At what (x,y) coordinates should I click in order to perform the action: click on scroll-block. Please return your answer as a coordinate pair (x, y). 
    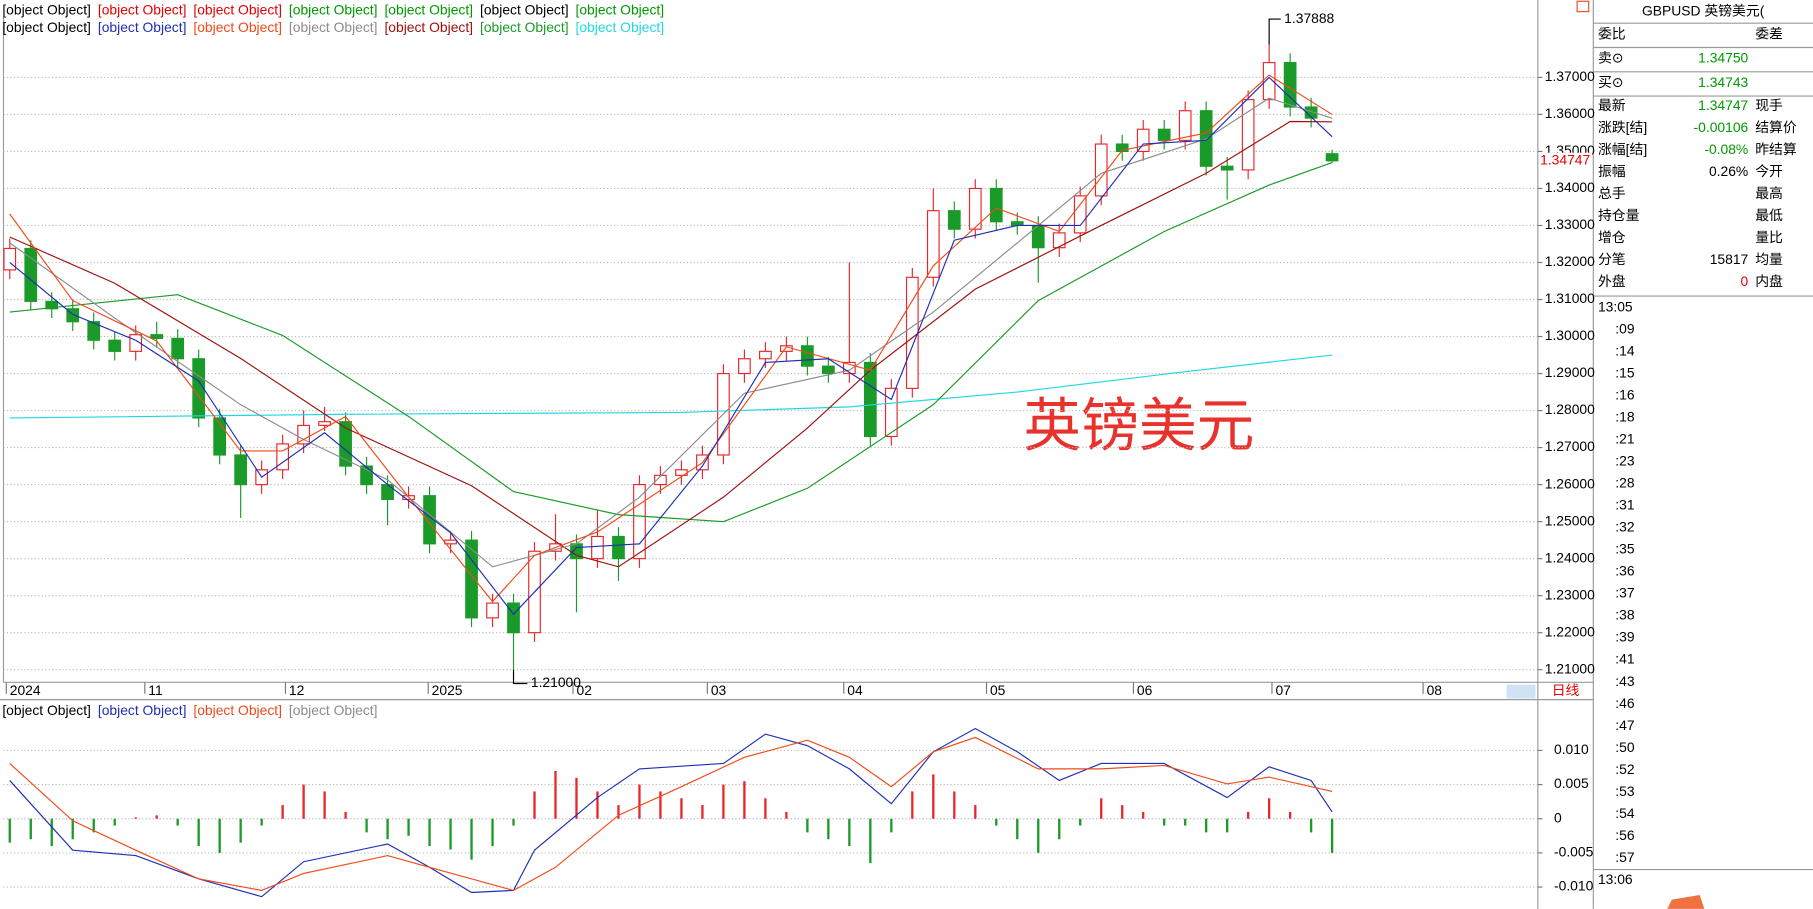
    Looking at the image, I should click on (1521, 691).